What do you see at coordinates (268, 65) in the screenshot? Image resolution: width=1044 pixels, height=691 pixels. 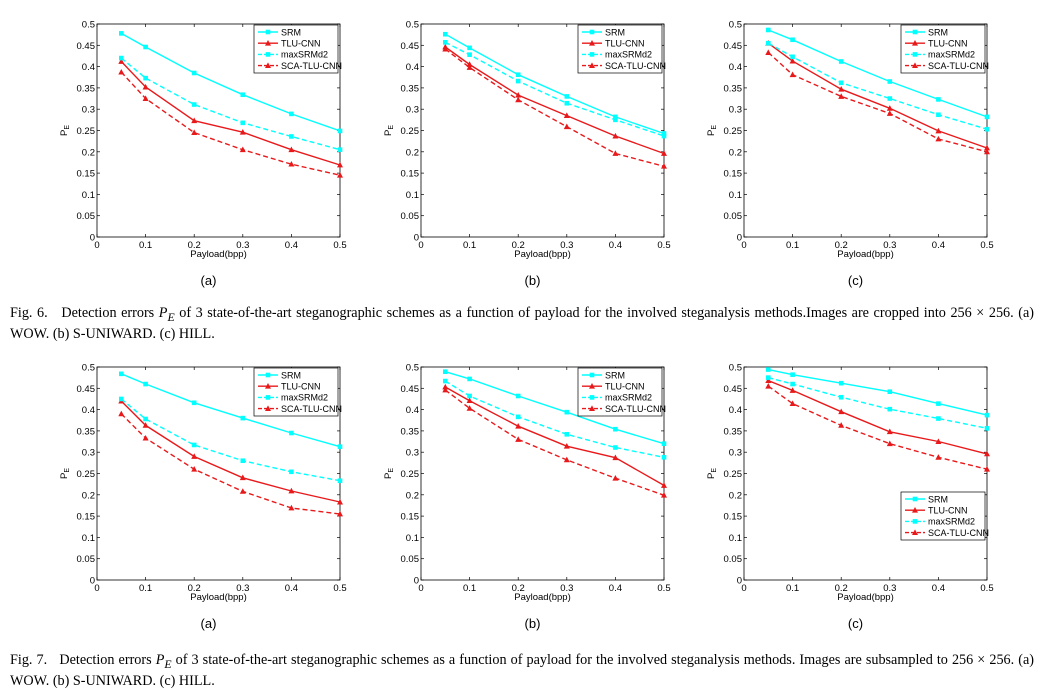 I see `legend-marker-sca-tlu-cnn` at bounding box center [268, 65].